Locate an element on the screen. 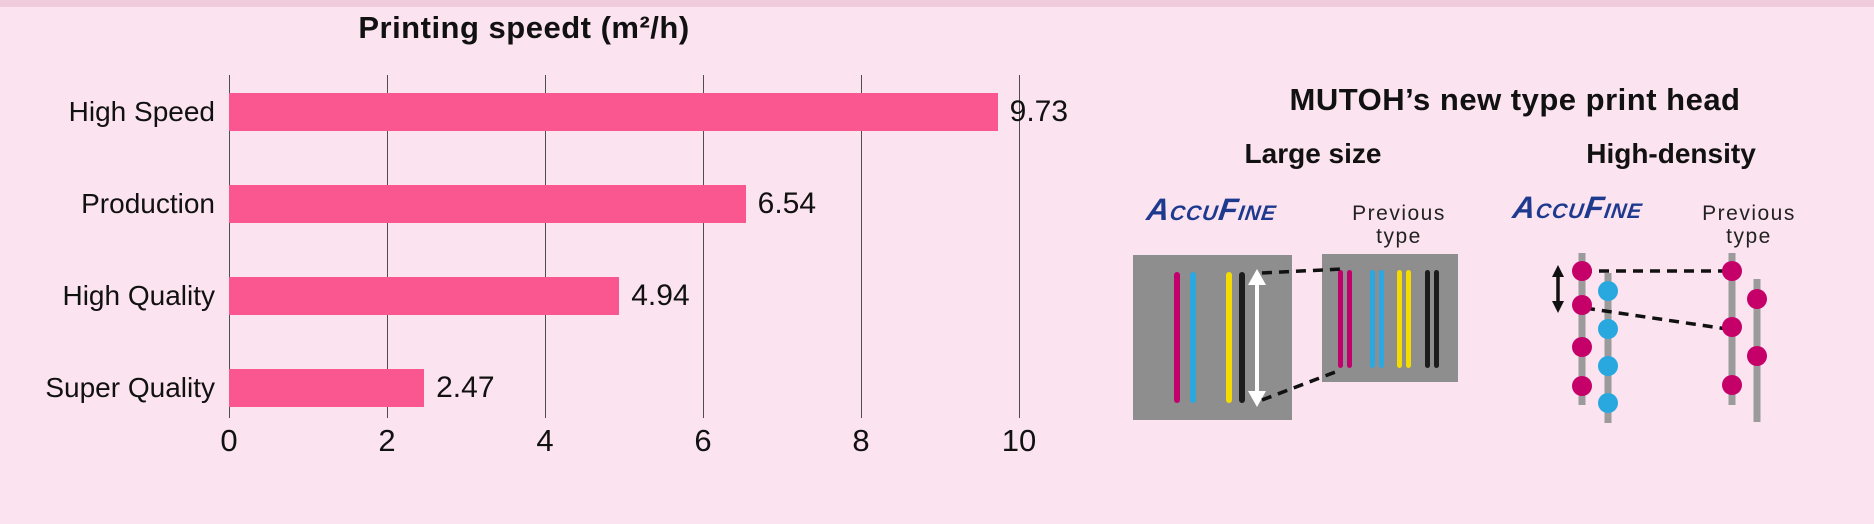 This screenshot has width=1874, height=524. section-label-large-size: Large size is located at coordinates (1313, 153).